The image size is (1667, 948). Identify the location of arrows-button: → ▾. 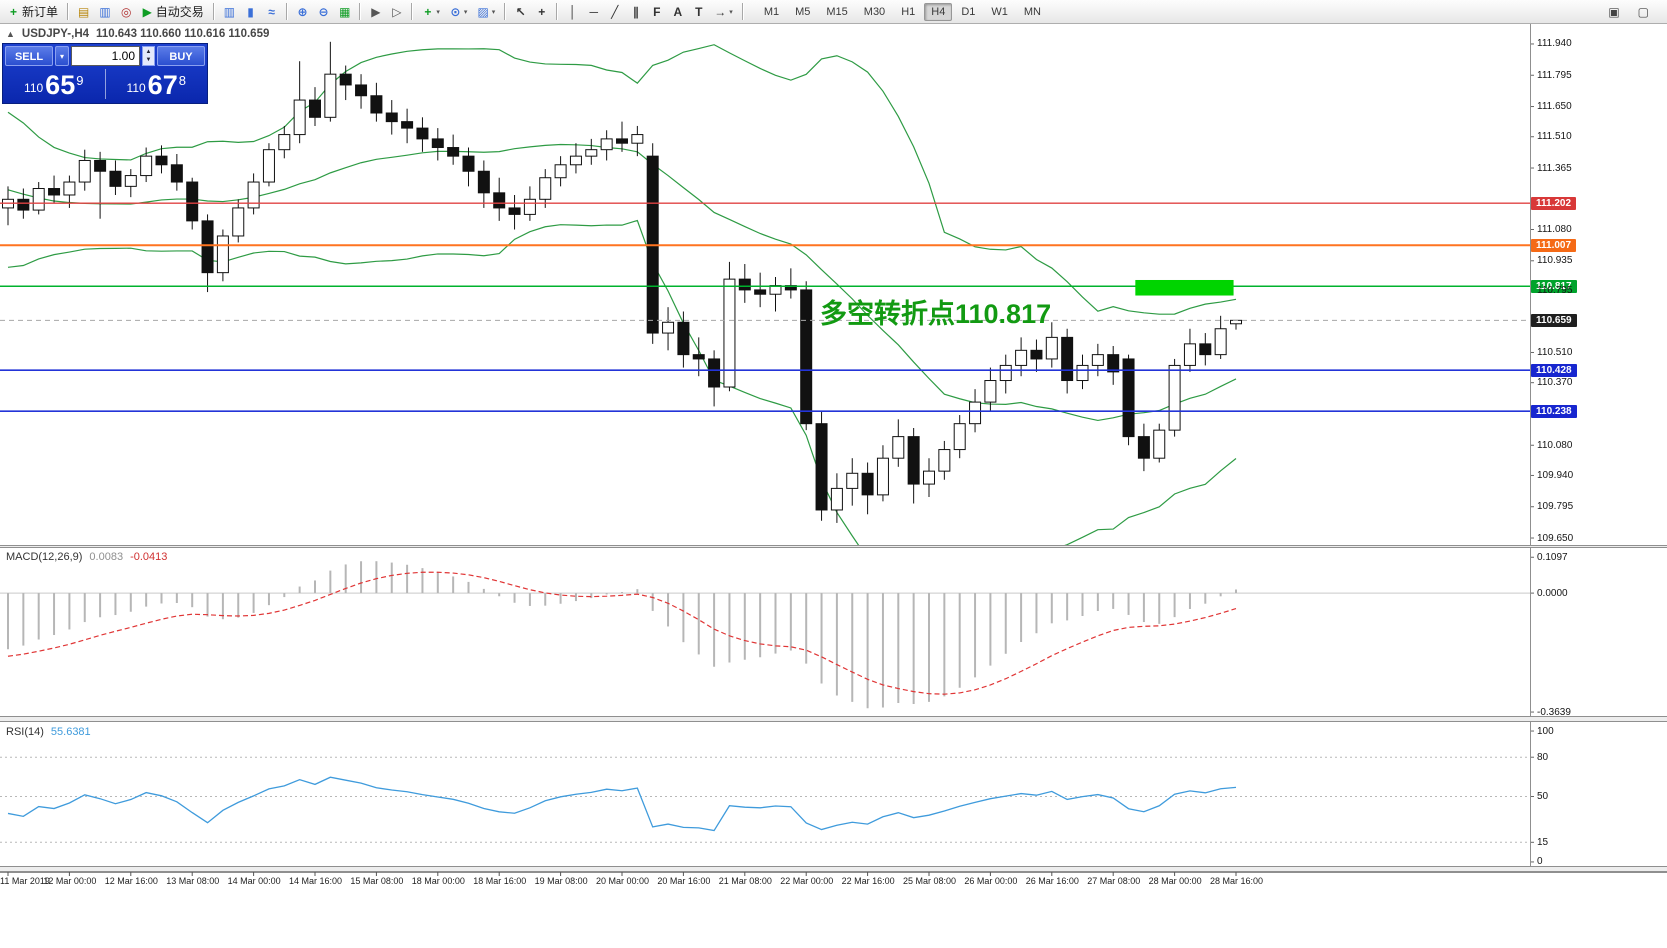
(723, 12).